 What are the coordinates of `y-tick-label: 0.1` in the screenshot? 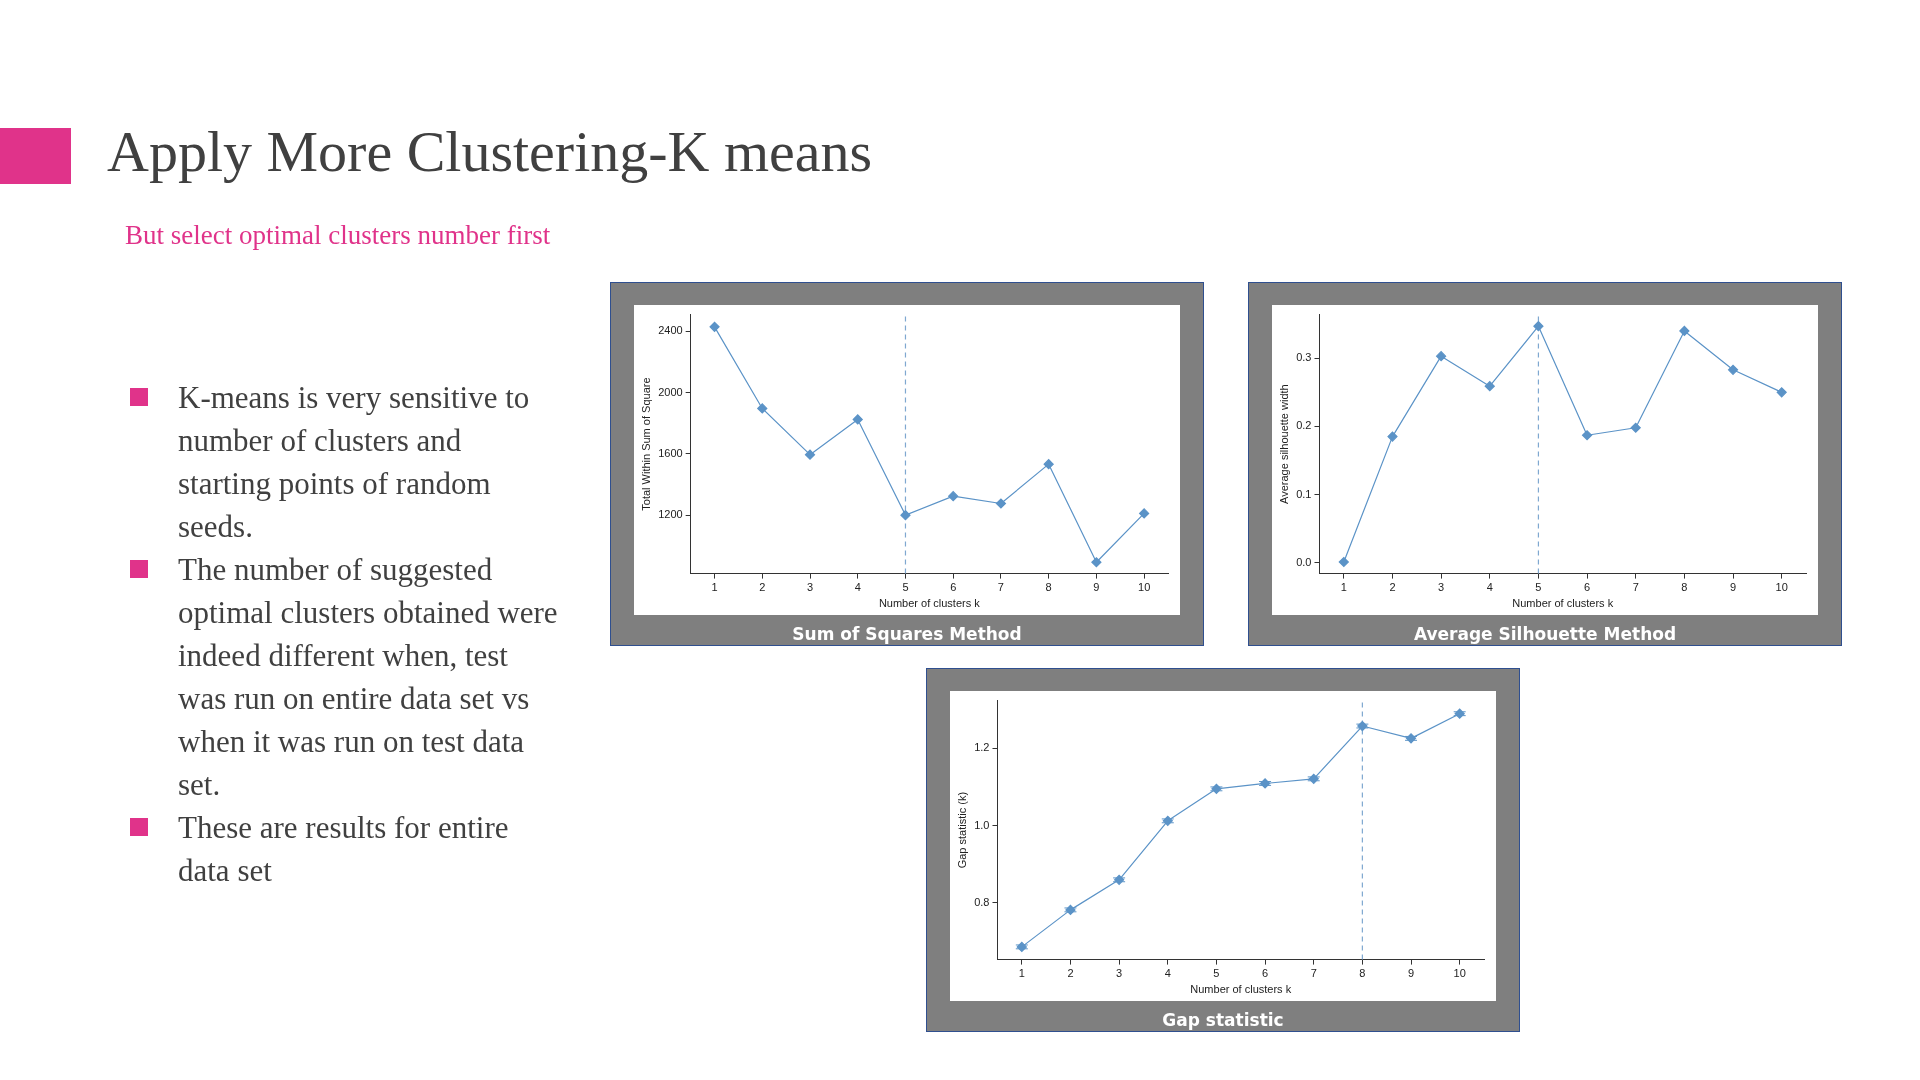 It's located at (1304, 493).